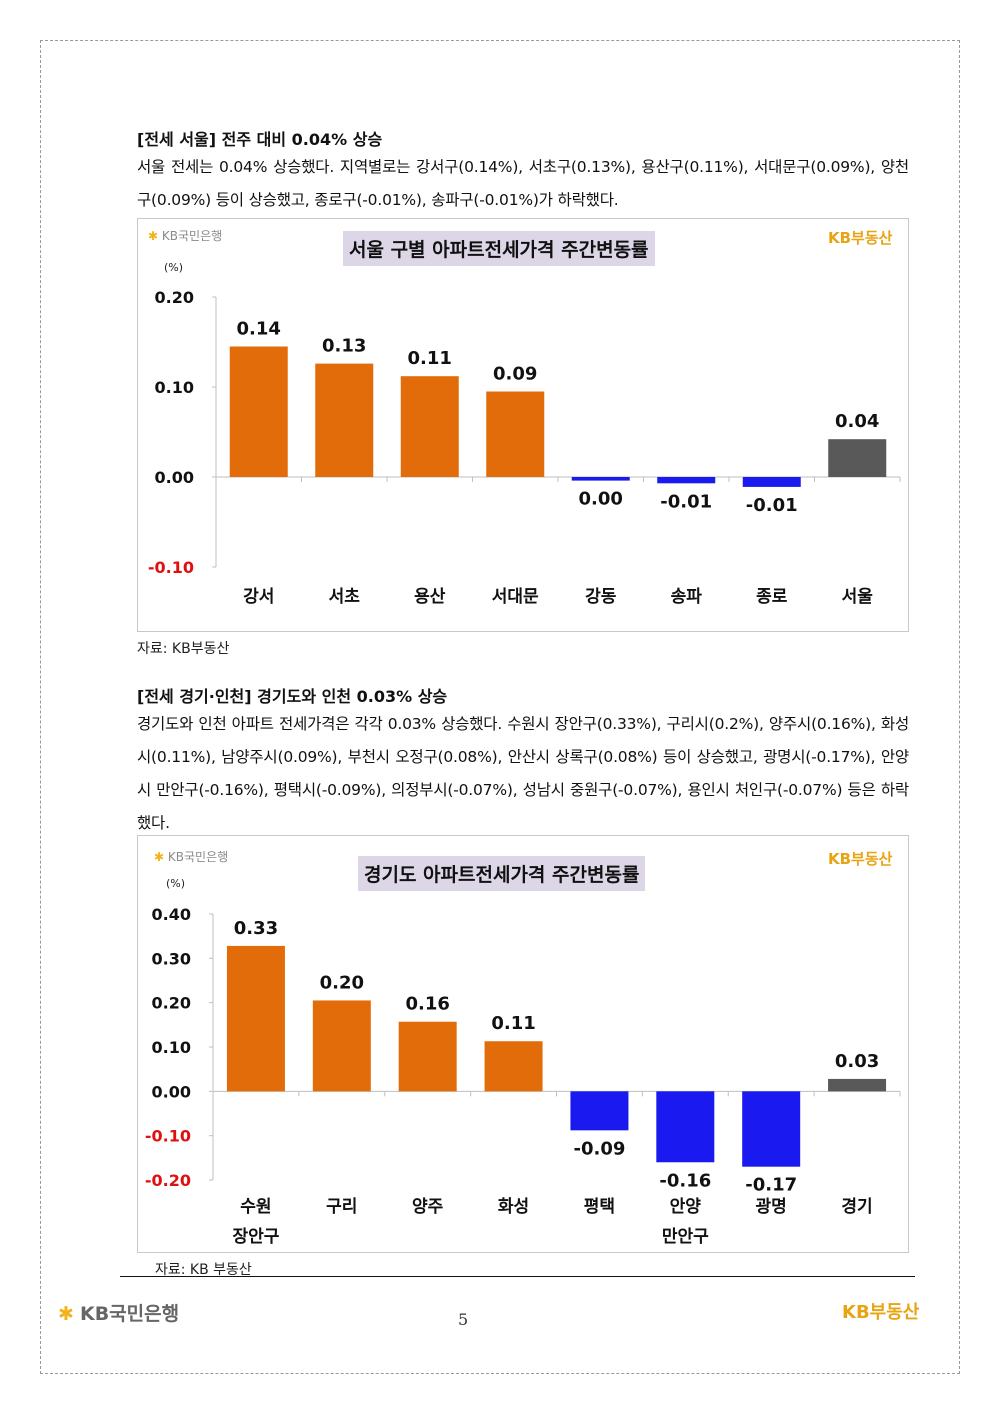  What do you see at coordinates (687, 597) in the screenshot?
I see `category-label: 송파` at bounding box center [687, 597].